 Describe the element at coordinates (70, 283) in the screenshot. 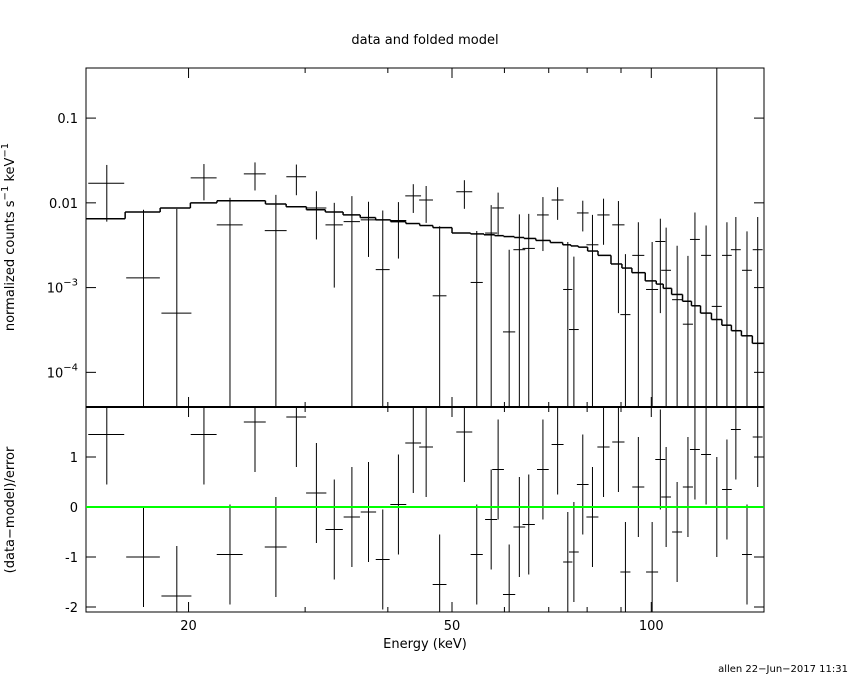

I see `y-tick-label-exponent: −3` at that location.